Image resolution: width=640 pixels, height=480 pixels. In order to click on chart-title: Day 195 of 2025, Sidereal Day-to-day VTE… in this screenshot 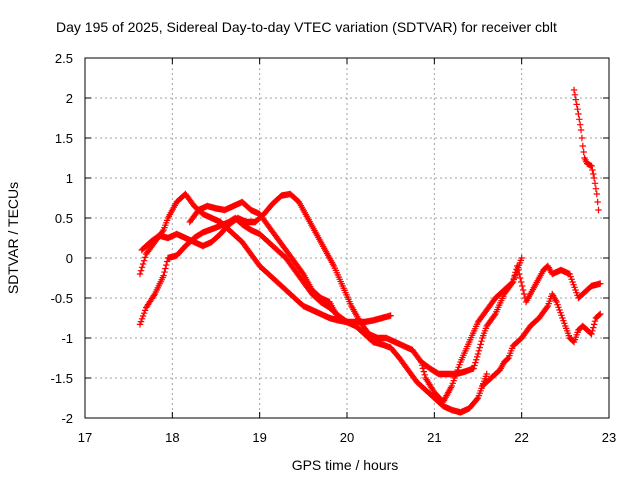, I will do `click(306, 27)`.